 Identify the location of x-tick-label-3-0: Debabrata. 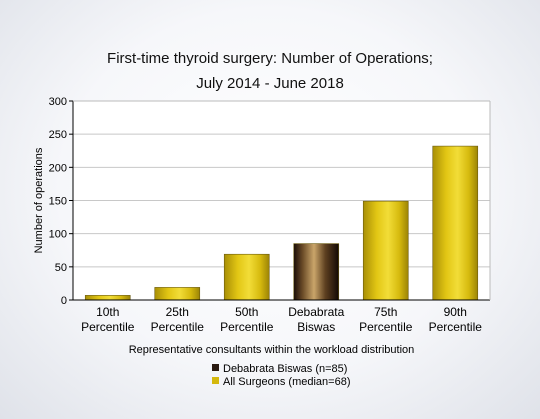
(316, 312).